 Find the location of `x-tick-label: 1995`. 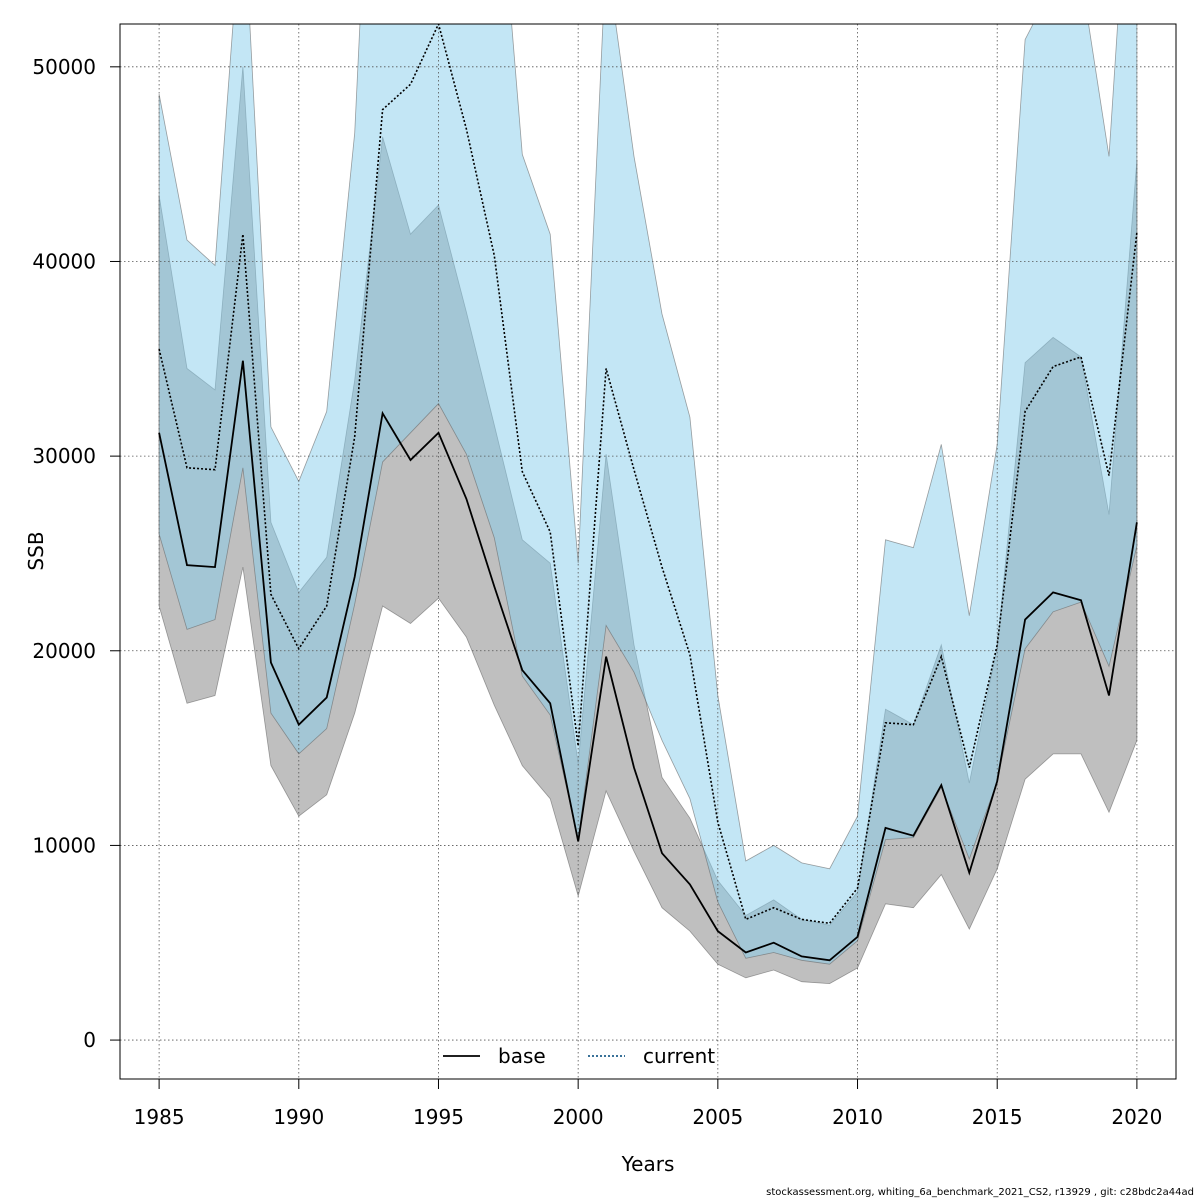

x-tick-label: 1995 is located at coordinates (438, 1117).